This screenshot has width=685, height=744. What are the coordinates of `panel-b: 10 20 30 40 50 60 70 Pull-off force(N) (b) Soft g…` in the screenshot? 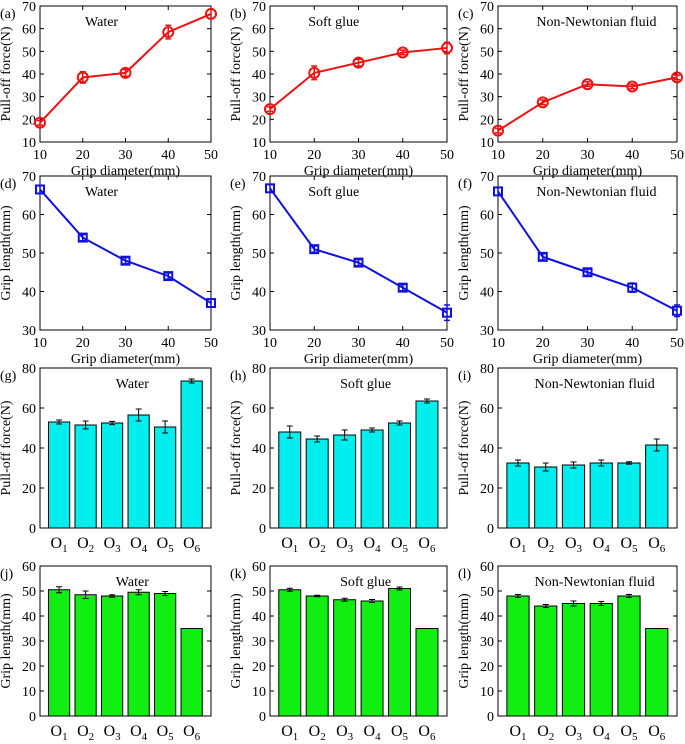 It's located at (341, 89).